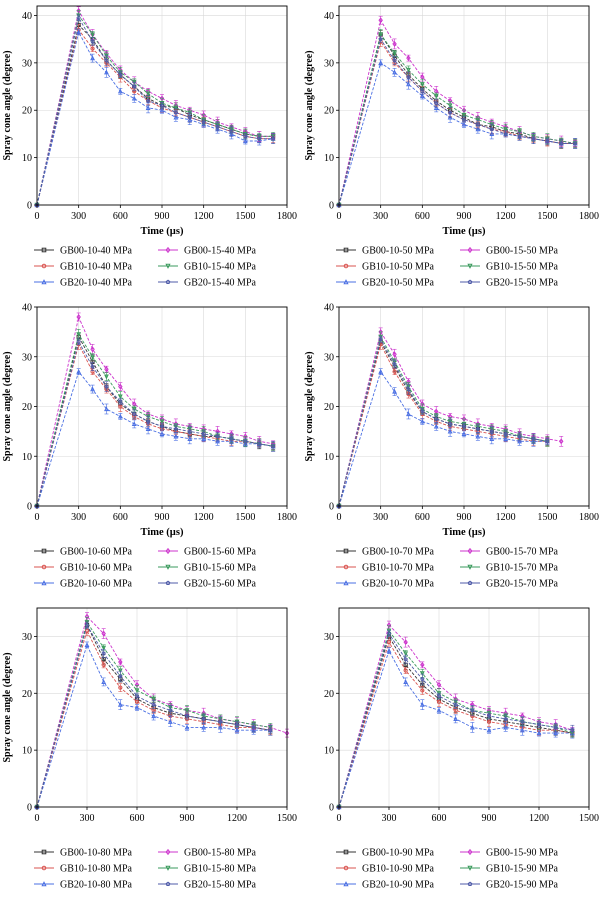 Image resolution: width=600 pixels, height=903 pixels. Describe the element at coordinates (220, 552) in the screenshot. I see `legend-label: GB00-15-60 MPa` at that location.